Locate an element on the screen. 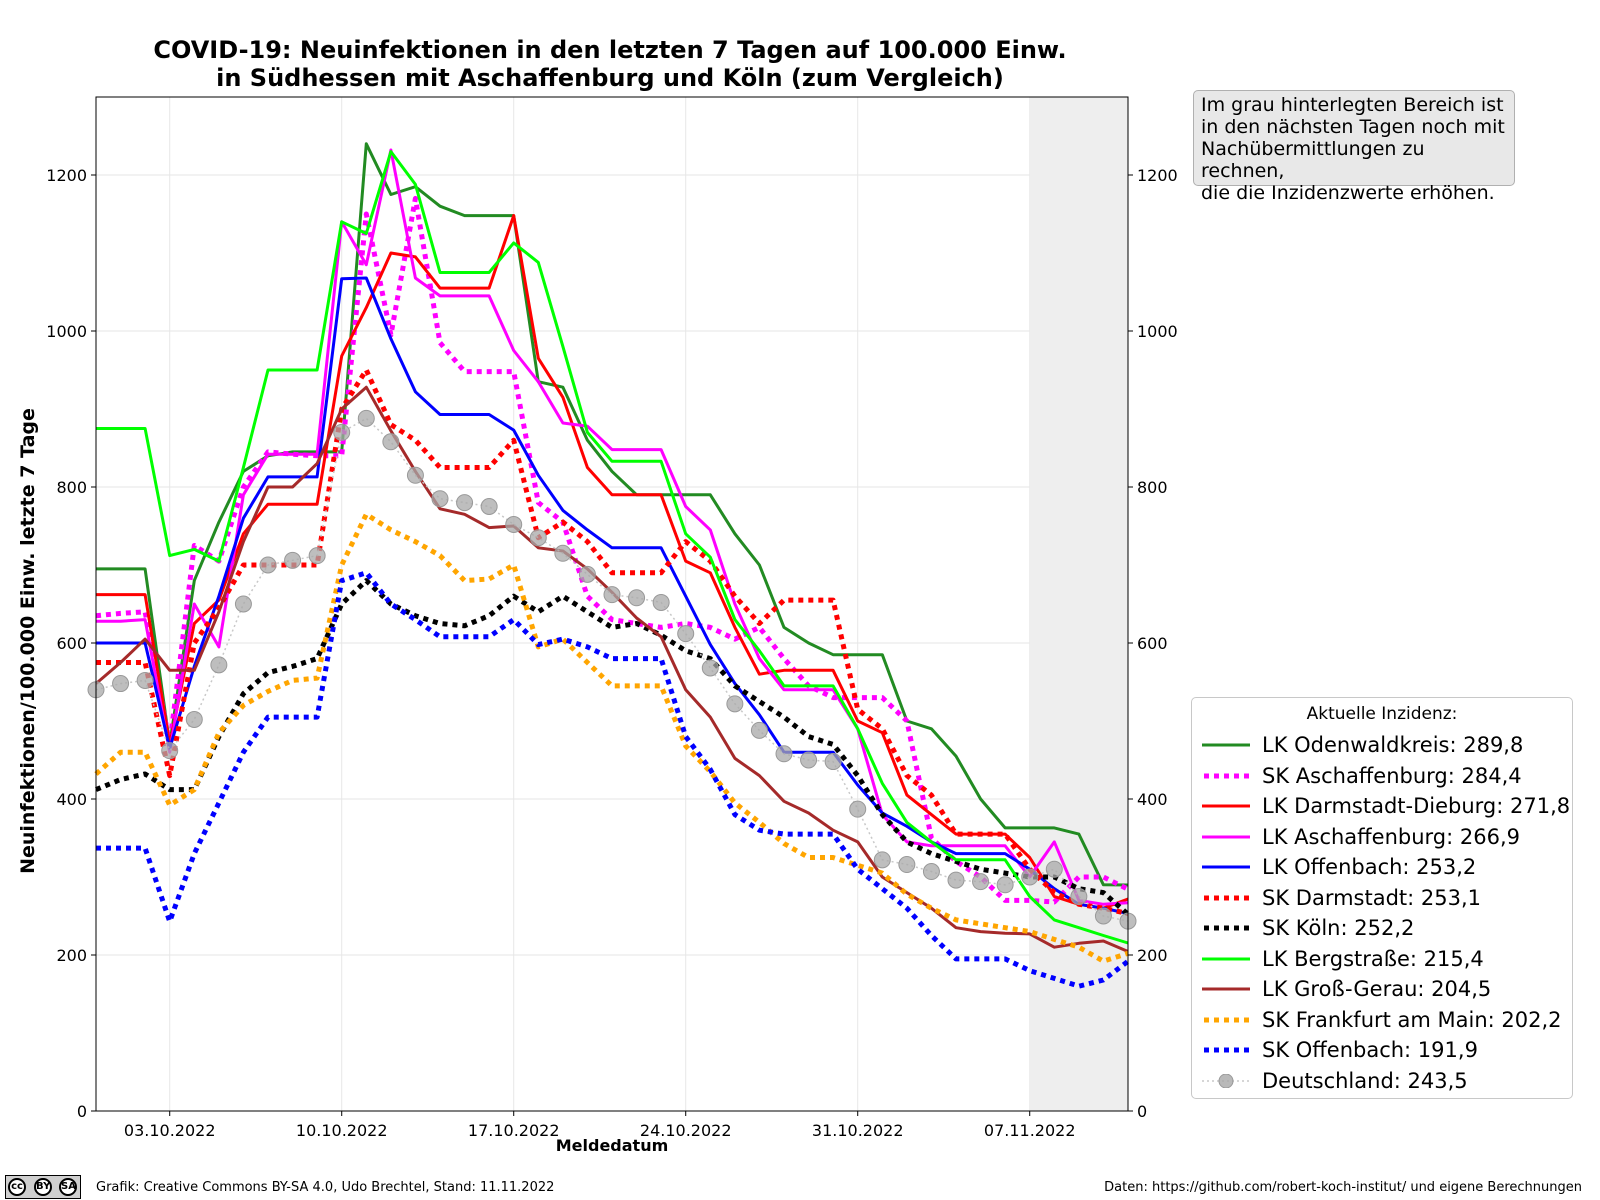 This screenshot has width=1600, height=1200. legend-label: LK Odenwaldkreis: 289,8 is located at coordinates (1393, 745).